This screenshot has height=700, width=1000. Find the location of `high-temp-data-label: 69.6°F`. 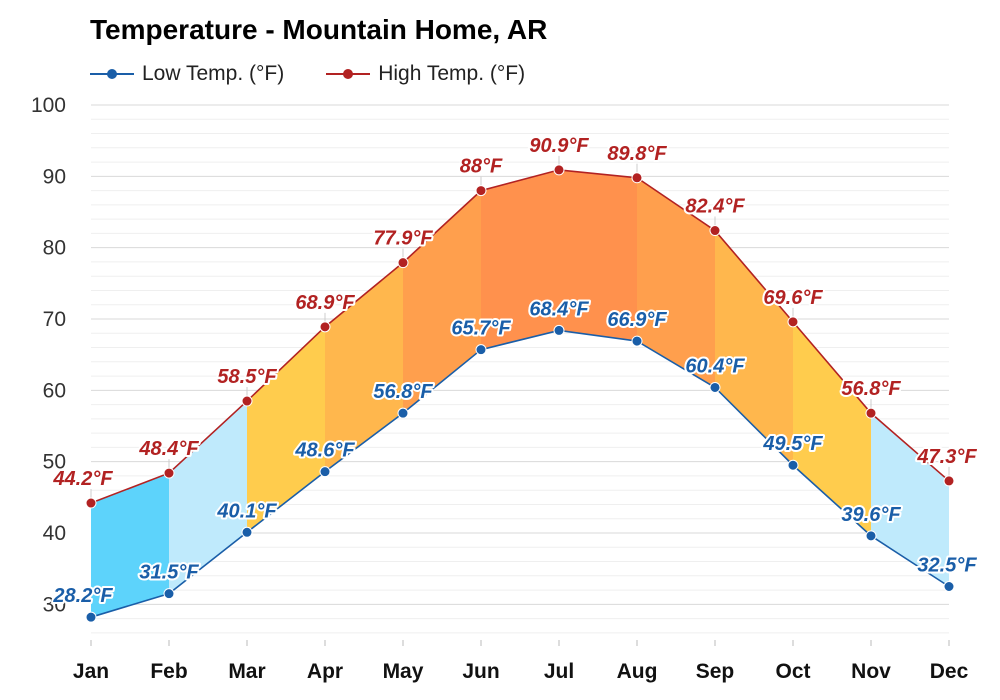

high-temp-data-label: 69.6°F is located at coordinates (793, 298).